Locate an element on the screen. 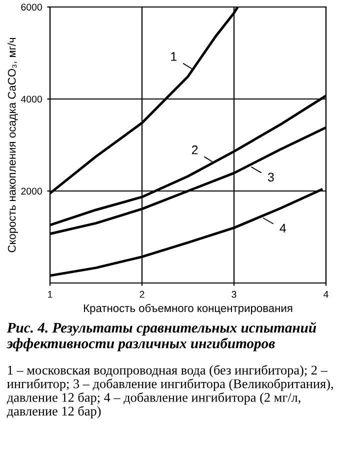 This screenshot has height=459, width=343. annotation: 3 is located at coordinates (271, 177).